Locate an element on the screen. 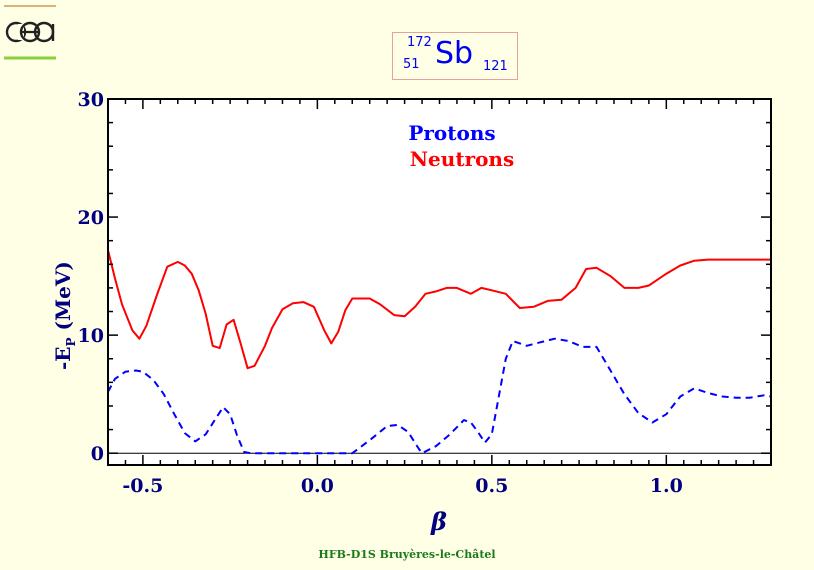 The width and height of the screenshot is (814, 570). mass-number: 172 is located at coordinates (419, 42).